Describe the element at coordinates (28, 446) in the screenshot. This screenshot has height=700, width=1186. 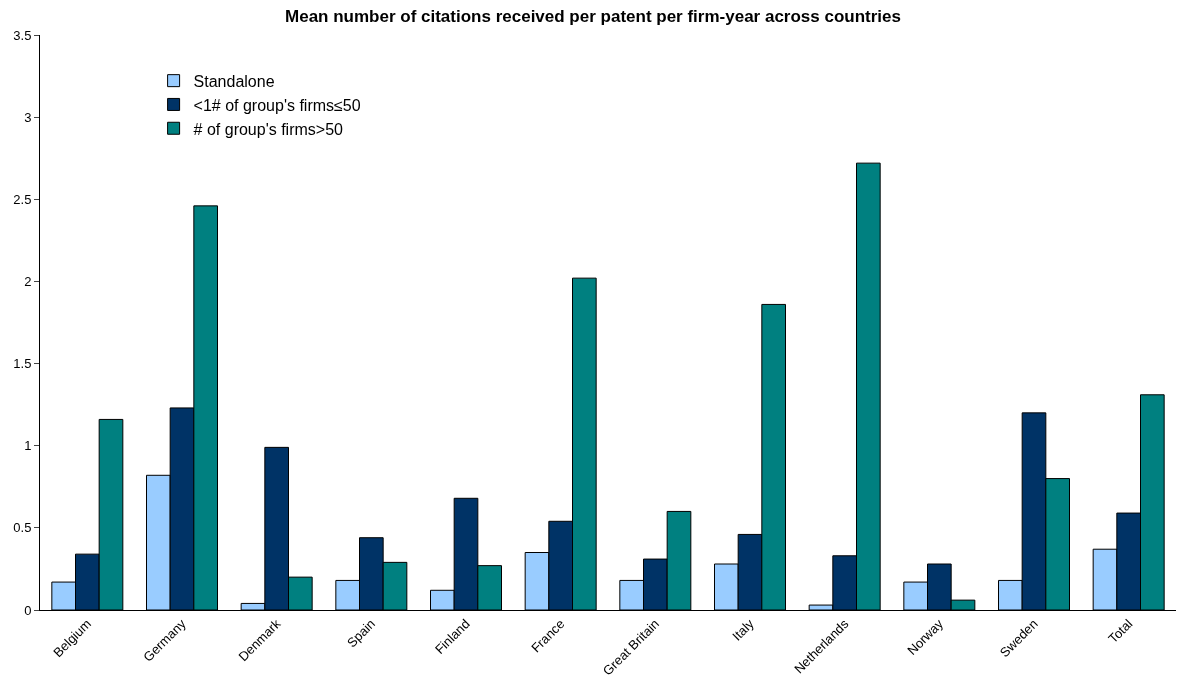
I see `y-tick-label: 1` at that location.